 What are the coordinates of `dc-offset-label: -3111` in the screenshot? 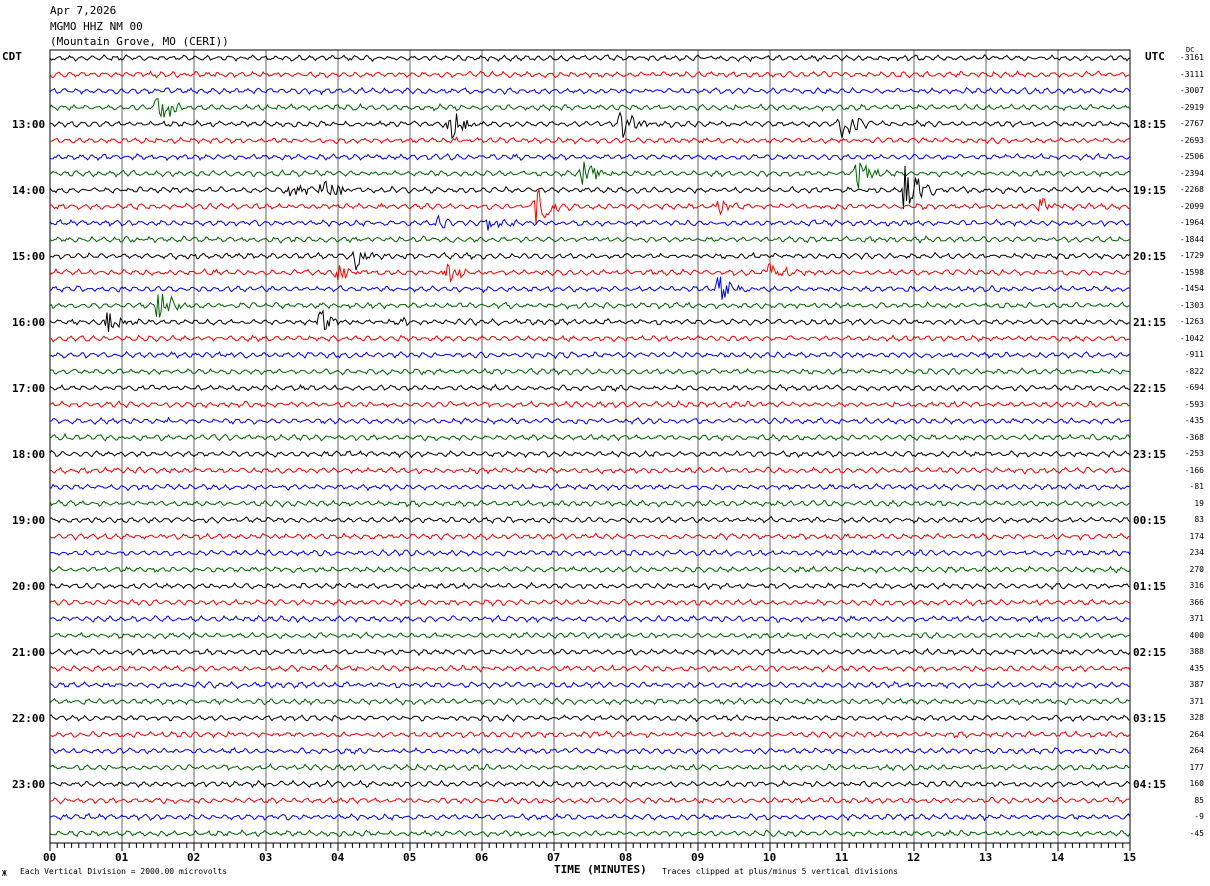 It's located at (1191, 74).